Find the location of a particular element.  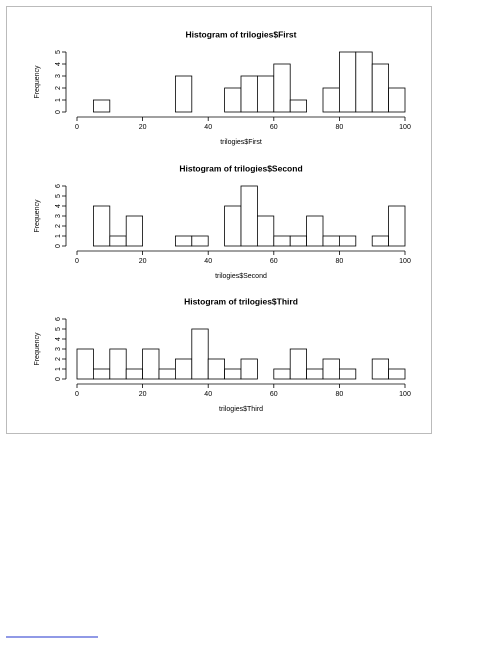

chart-title: Histogram of trilogies$Third is located at coordinates (241, 301).